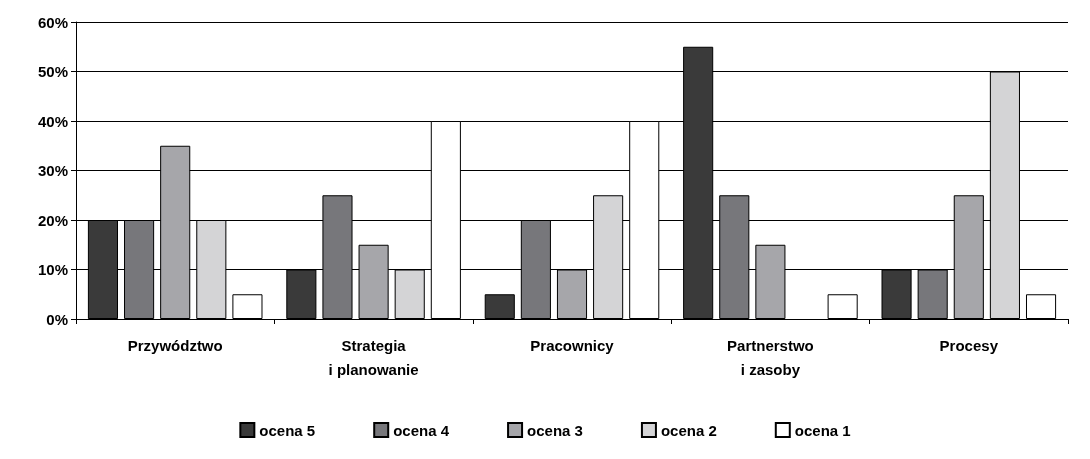  I want to click on legend-label: ocena 5, so click(287, 430).